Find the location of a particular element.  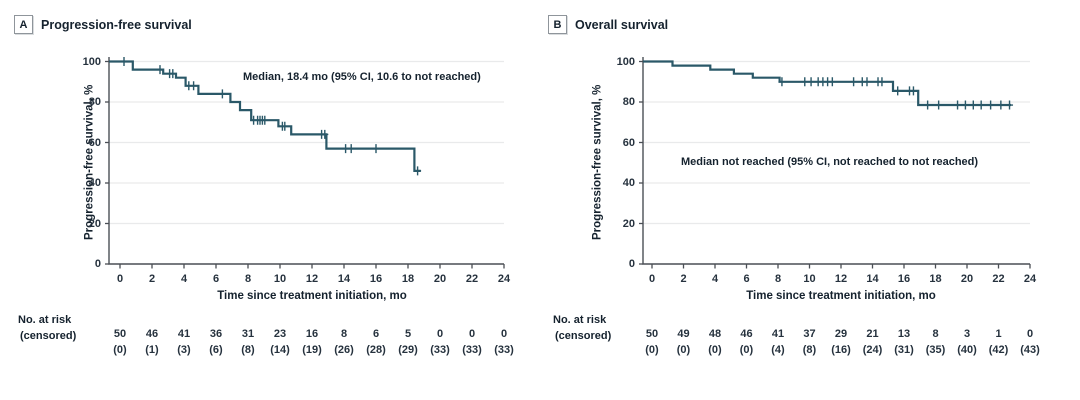

panel-a-risk-count: 46 is located at coordinates (152, 334).